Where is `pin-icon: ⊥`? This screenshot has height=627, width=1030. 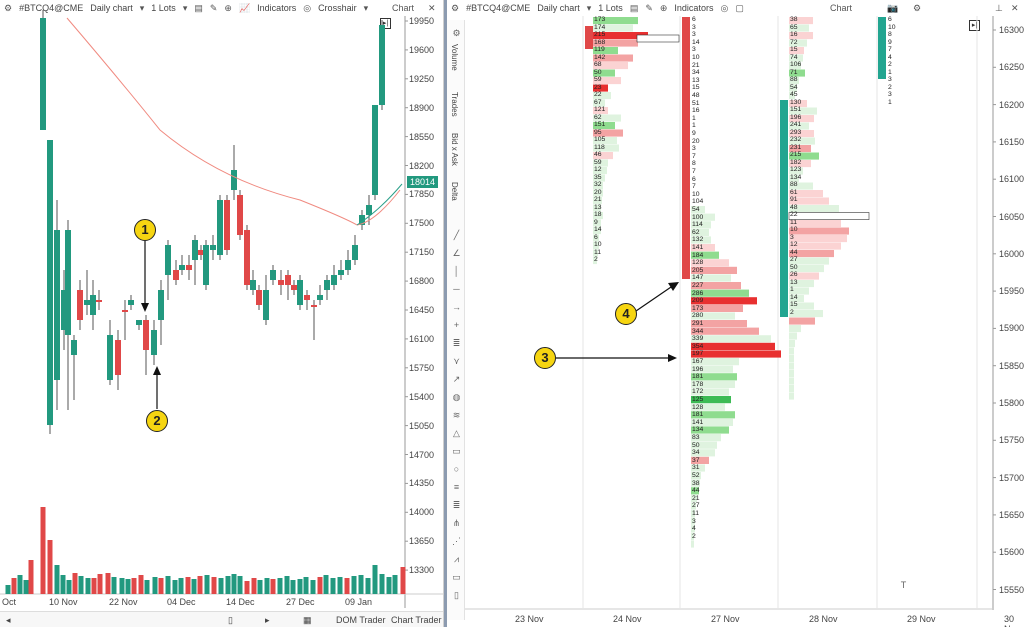 pin-icon: ⊥ is located at coordinates (999, 8).